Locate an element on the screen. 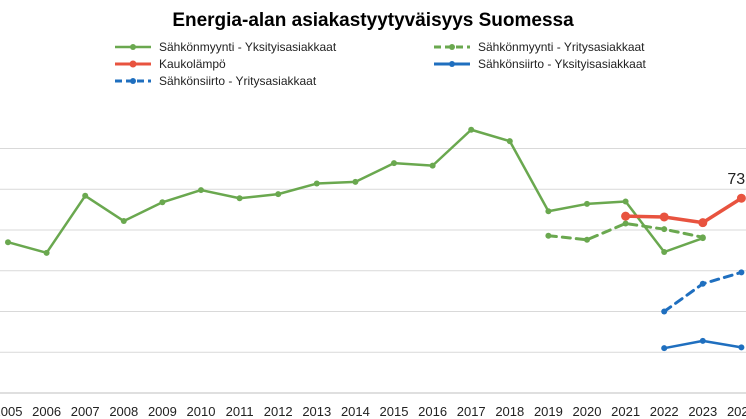 Image resolution: width=746 pixels, height=419 pixels. legend-item-sahkonmyynti-yritys: Sähkönmyynti - Yritysasiakkaat is located at coordinates (538, 47).